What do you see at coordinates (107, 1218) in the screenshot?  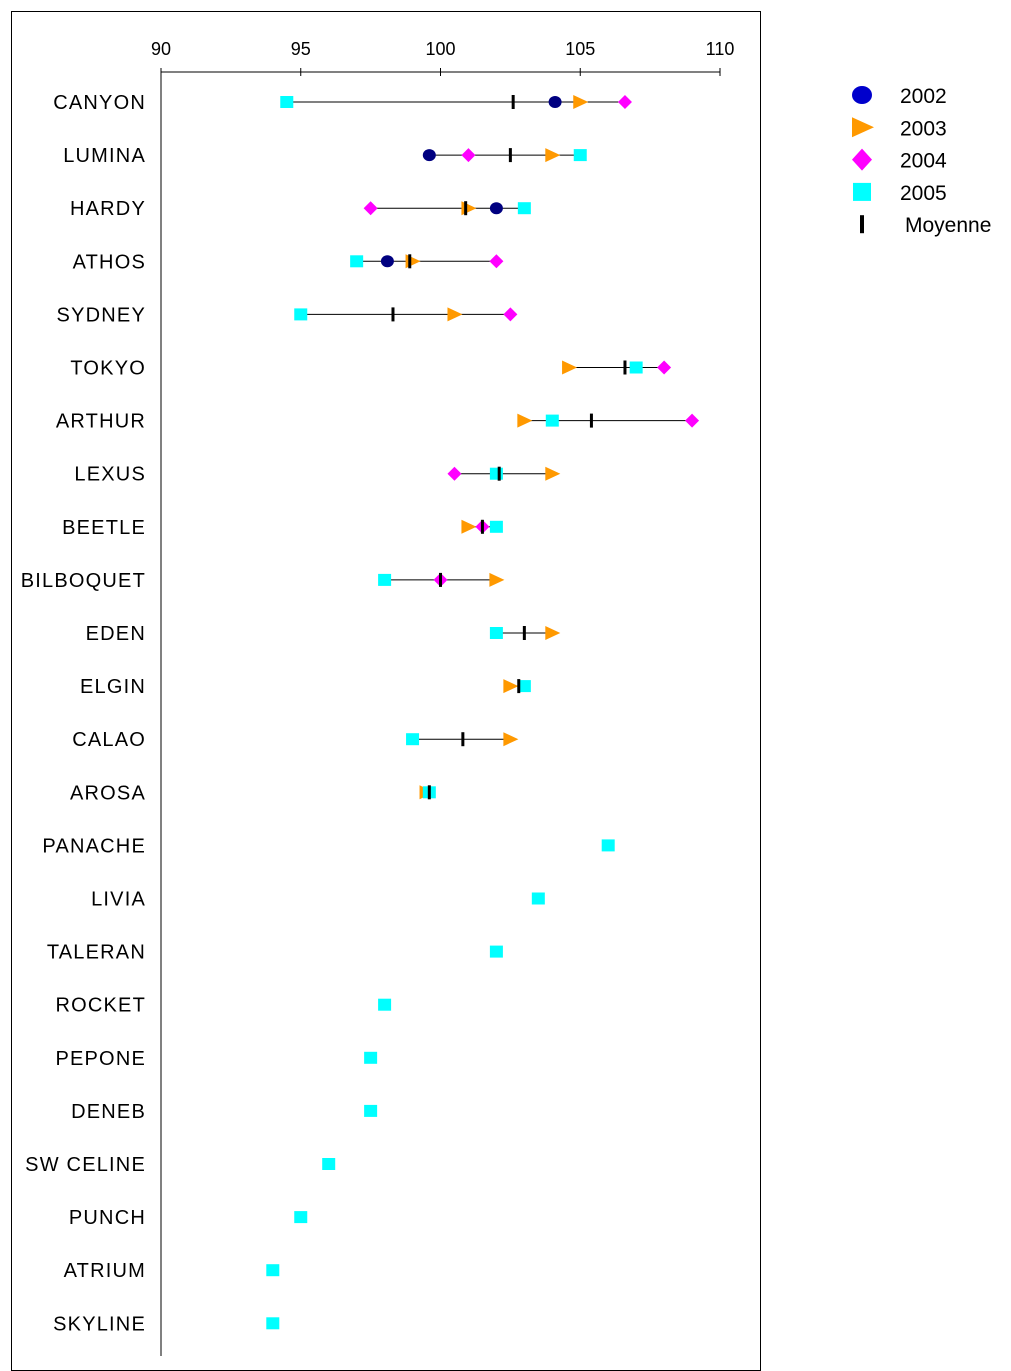 I see `category-label: PUNCH` at bounding box center [107, 1218].